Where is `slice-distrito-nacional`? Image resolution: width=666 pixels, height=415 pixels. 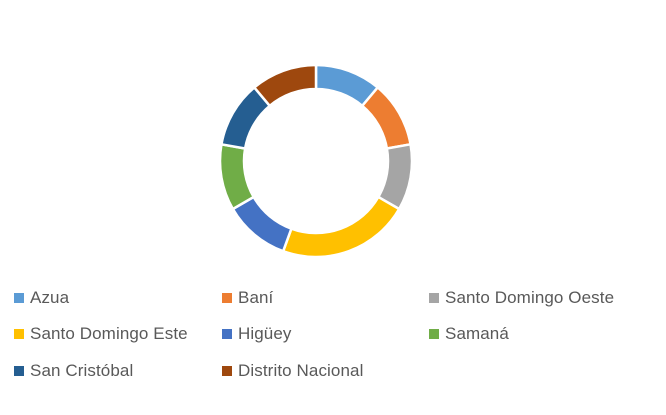
slice-distrito-nacional is located at coordinates (285, 85).